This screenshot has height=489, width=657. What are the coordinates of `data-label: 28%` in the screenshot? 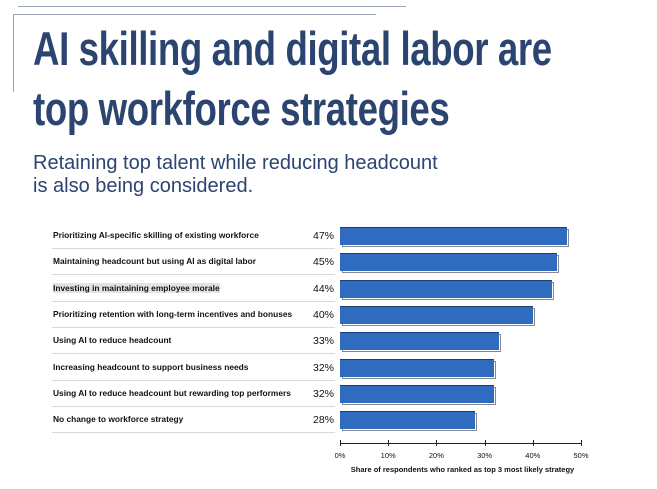 It's located at (323, 420).